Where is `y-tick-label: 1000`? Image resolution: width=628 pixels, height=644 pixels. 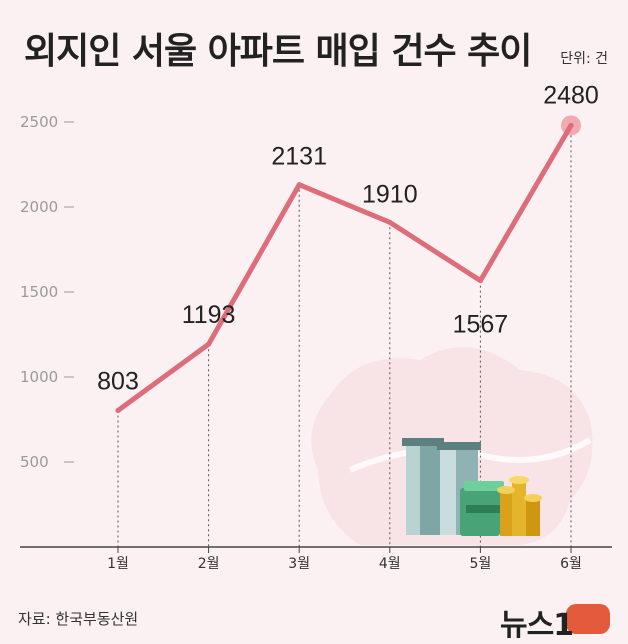
y-tick-label: 1000 is located at coordinates (39, 377).